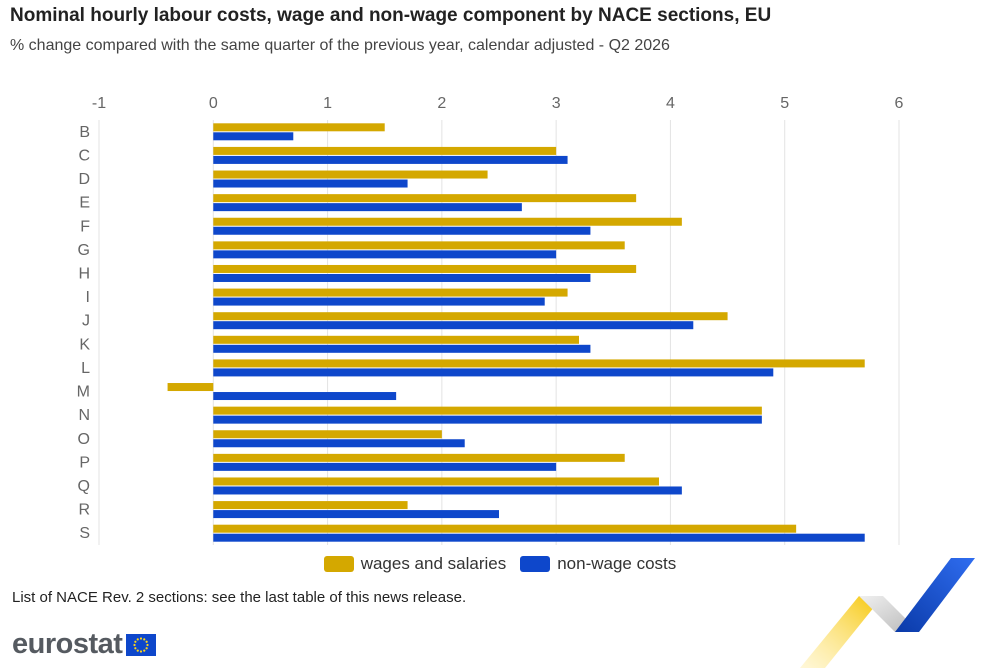 This screenshot has width=1000, height=668. Describe the element at coordinates (85, 226) in the screenshot. I see `y-category-label: F` at that location.